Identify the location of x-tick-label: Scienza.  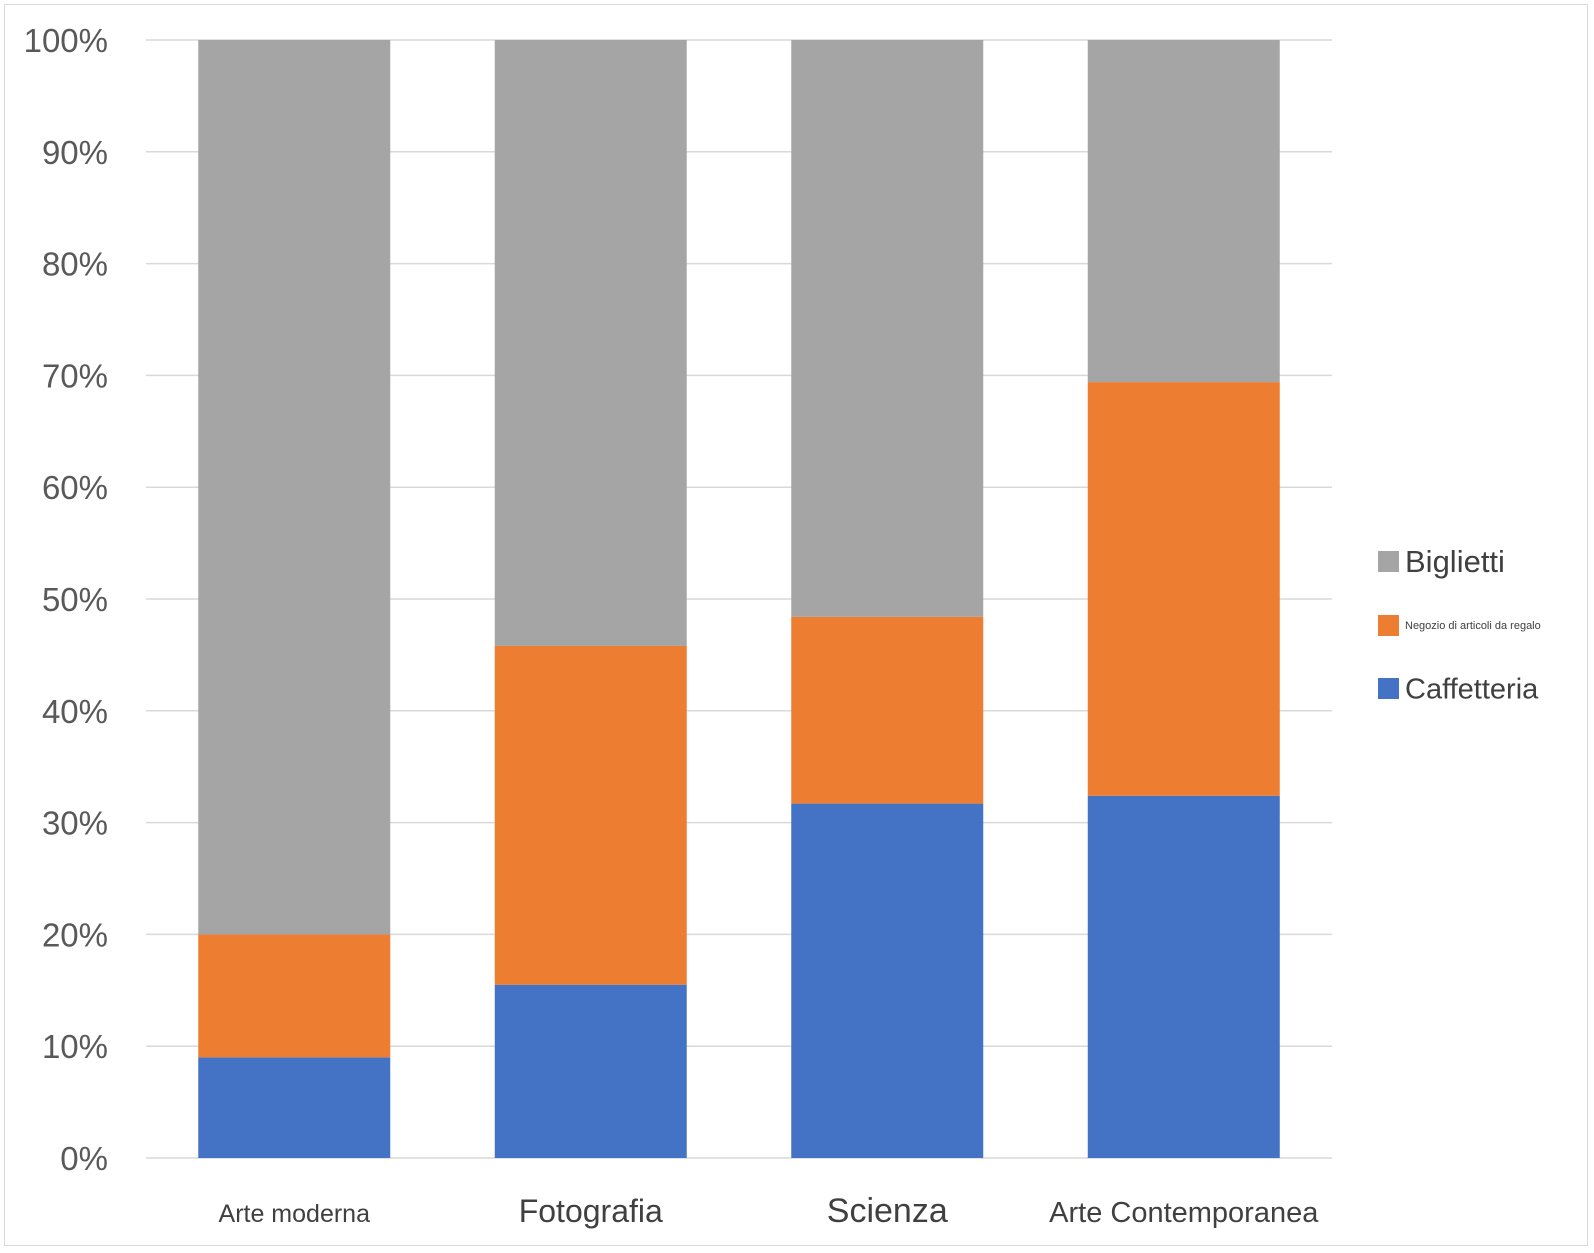
(887, 1211).